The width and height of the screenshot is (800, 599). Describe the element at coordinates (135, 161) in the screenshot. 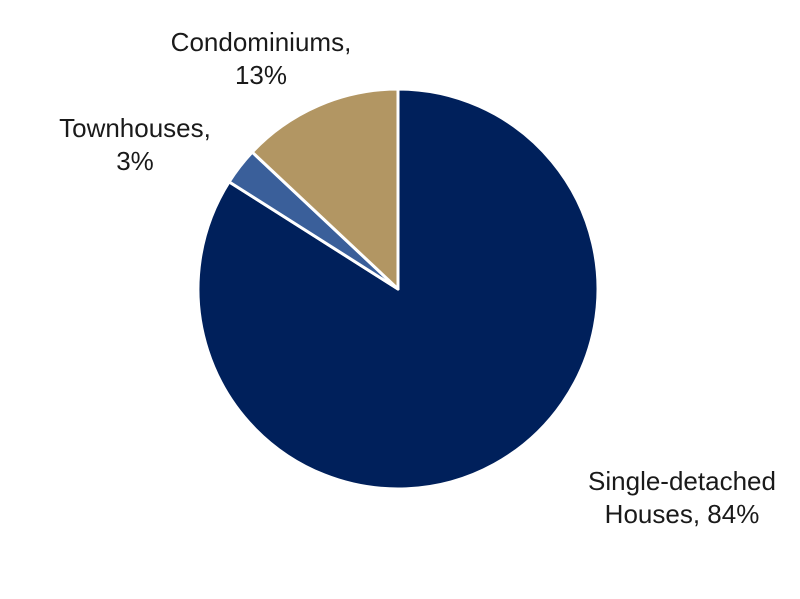

I see `slice-label-line: 3%` at that location.